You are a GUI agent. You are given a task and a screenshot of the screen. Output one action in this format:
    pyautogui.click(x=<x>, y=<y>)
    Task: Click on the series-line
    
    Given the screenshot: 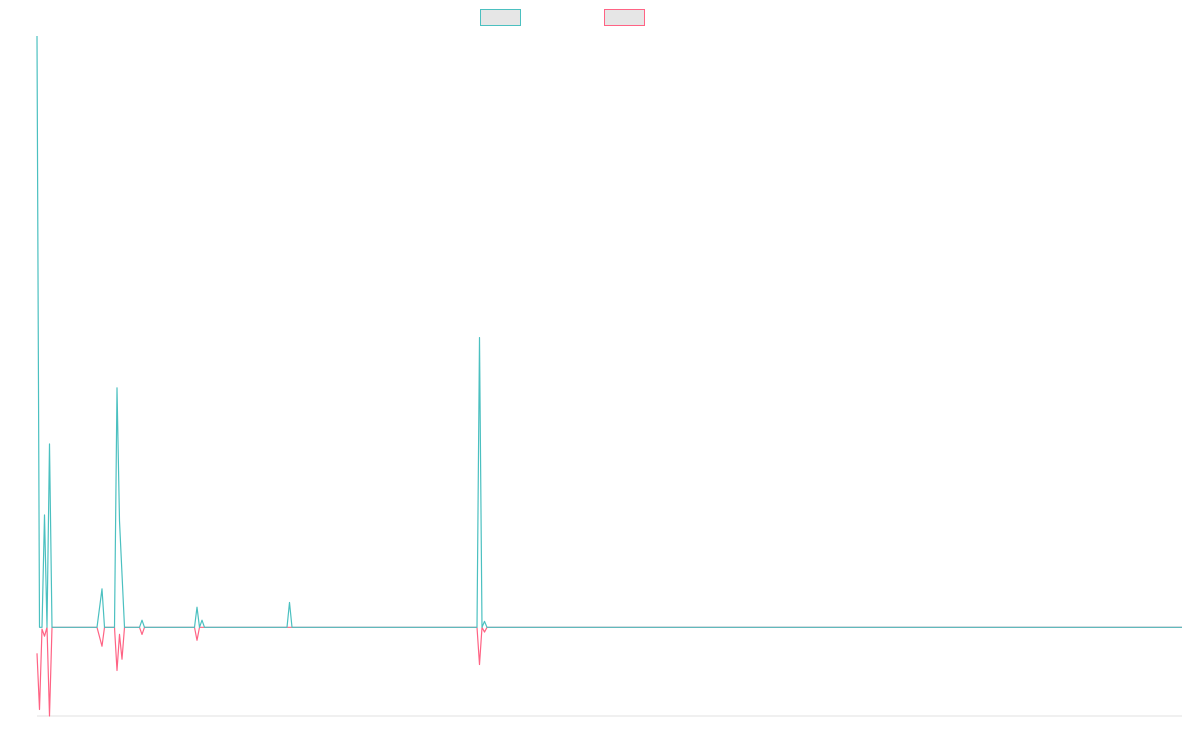 What is the action you would take?
    pyautogui.click(x=609, y=671)
    